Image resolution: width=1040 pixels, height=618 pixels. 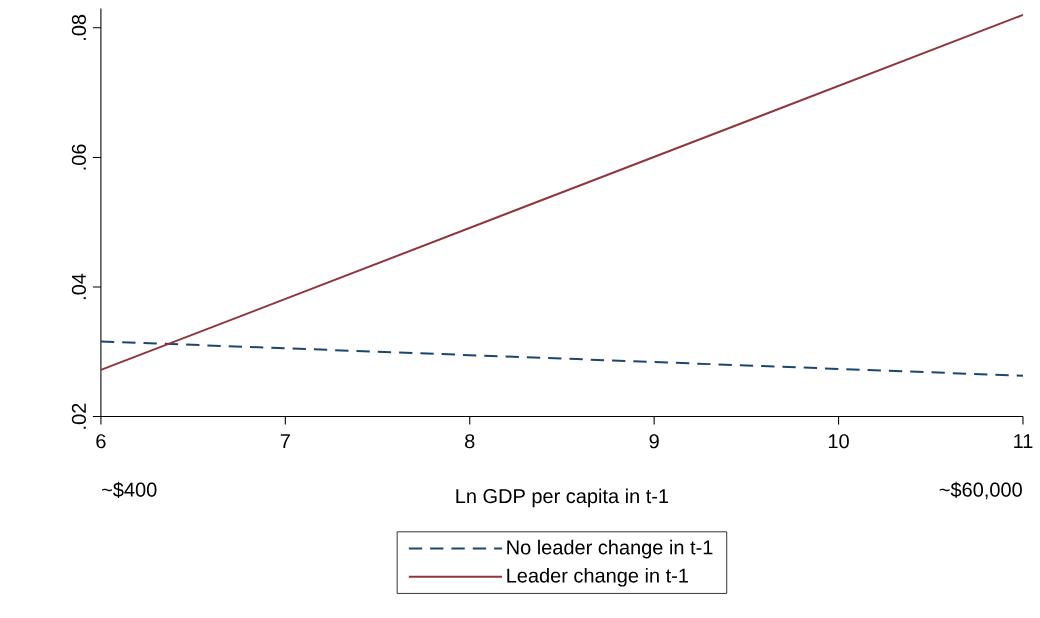 What do you see at coordinates (654, 441) in the screenshot?
I see `x-tick-label: 9` at bounding box center [654, 441].